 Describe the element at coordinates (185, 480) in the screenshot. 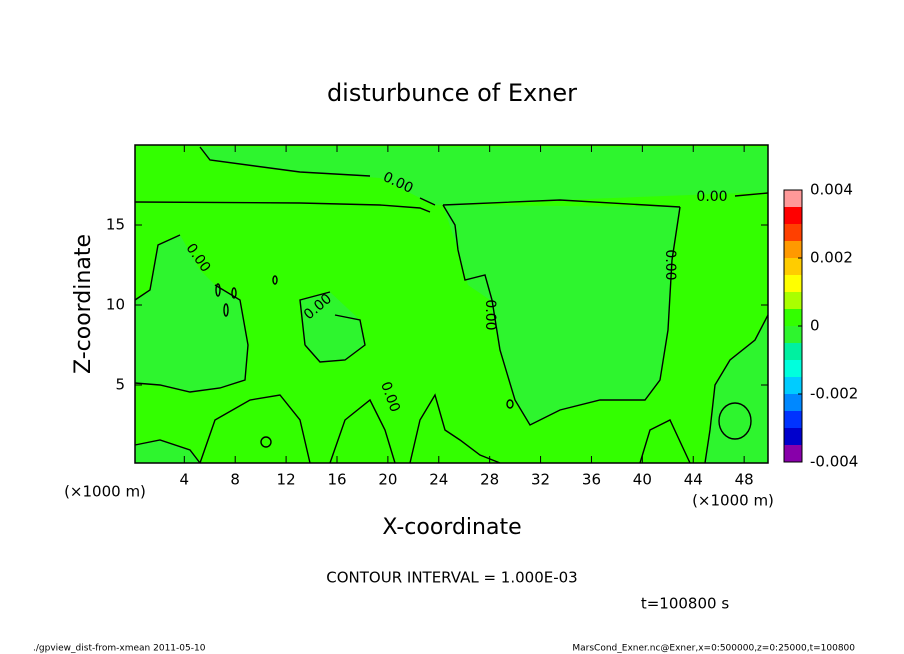

I see `x-tick-label: 4` at that location.